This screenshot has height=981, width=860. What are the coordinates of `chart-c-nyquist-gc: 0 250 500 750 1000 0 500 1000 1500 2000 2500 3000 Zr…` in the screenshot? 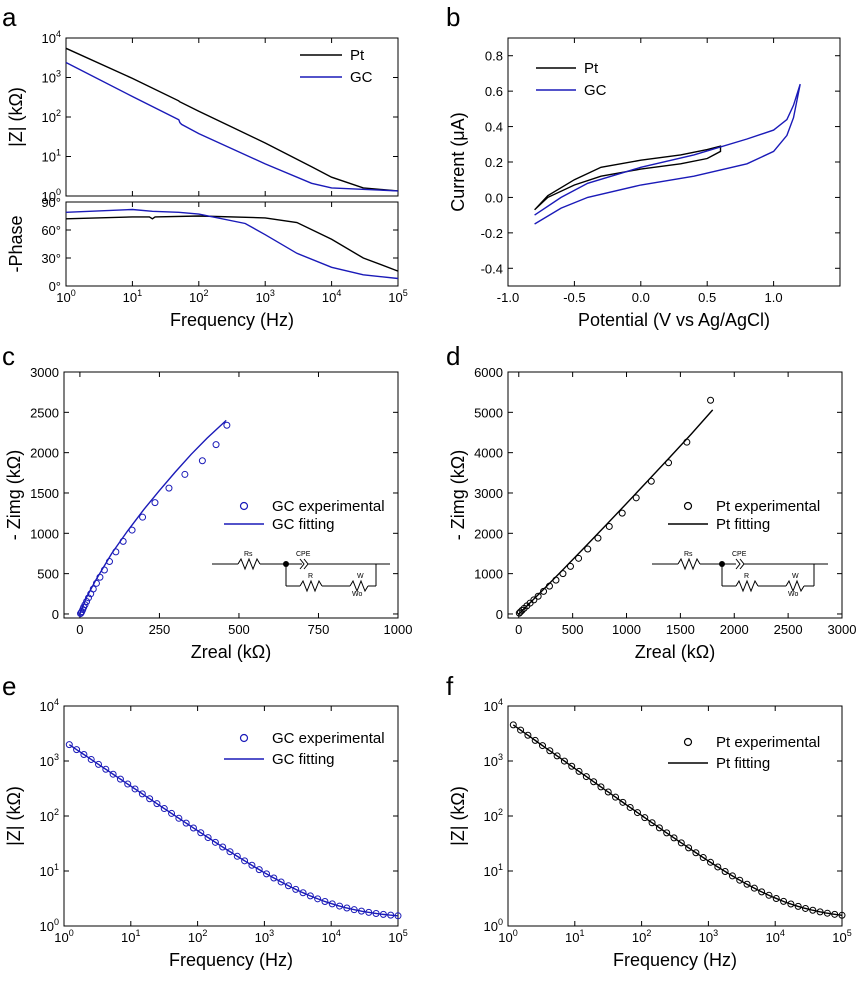 It's located at (208, 513).